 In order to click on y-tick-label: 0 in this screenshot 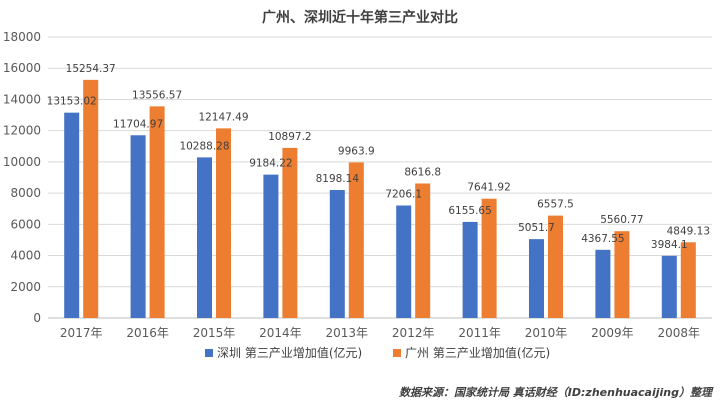, I will do `click(37, 318)`.